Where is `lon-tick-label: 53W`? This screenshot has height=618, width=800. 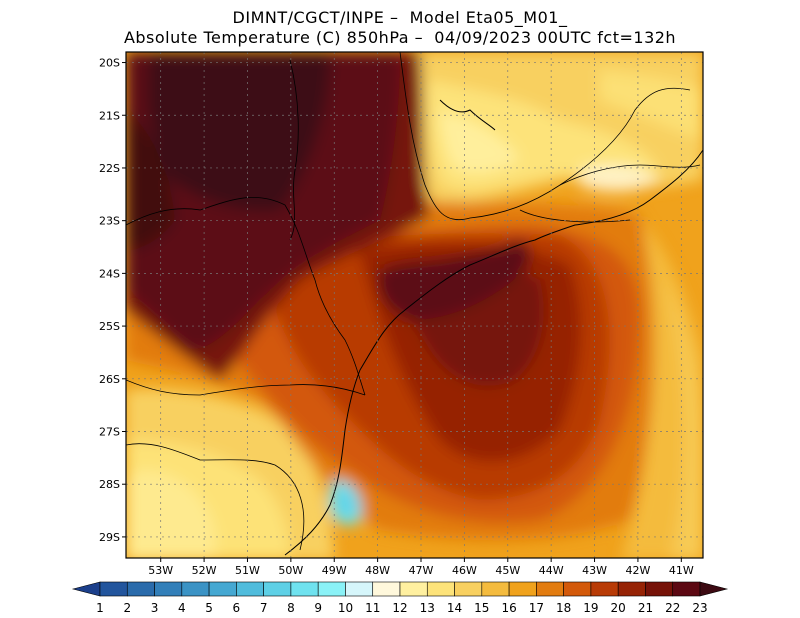 lon-tick-label: 53W is located at coordinates (160, 570).